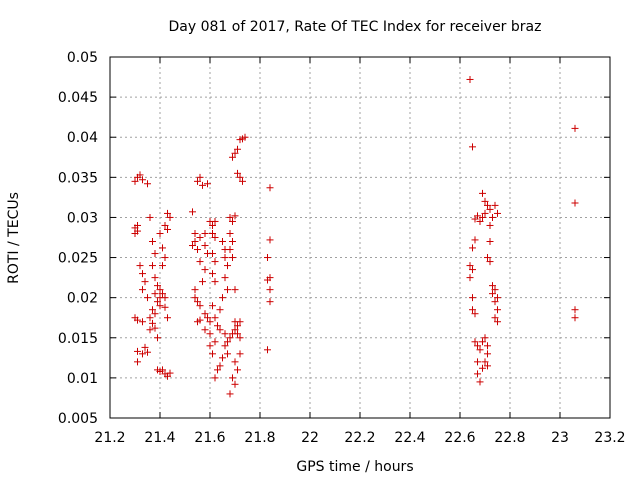 The width and height of the screenshot is (640, 480). I want to click on y-tick-label: 0.025, so click(78, 259).